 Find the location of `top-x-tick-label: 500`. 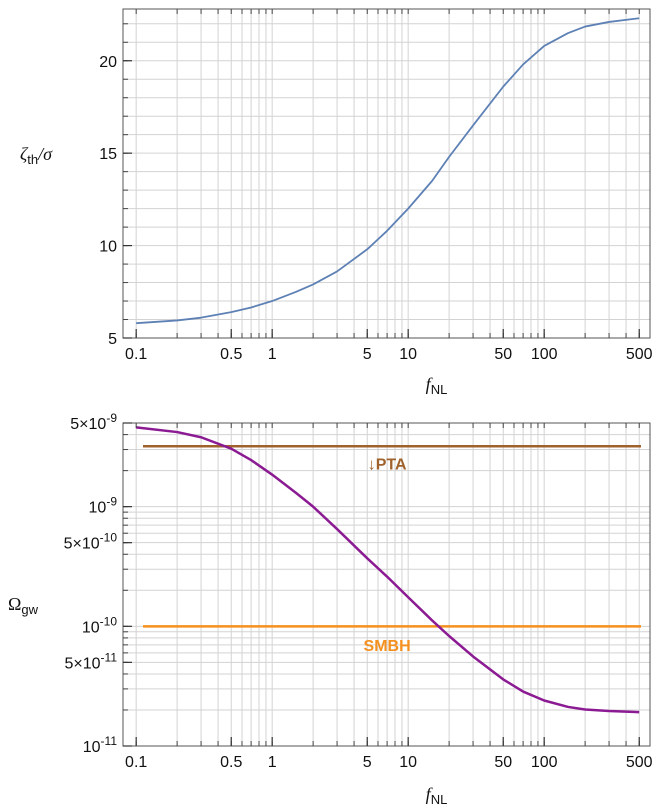

top-x-tick-label: 500 is located at coordinates (639, 354).